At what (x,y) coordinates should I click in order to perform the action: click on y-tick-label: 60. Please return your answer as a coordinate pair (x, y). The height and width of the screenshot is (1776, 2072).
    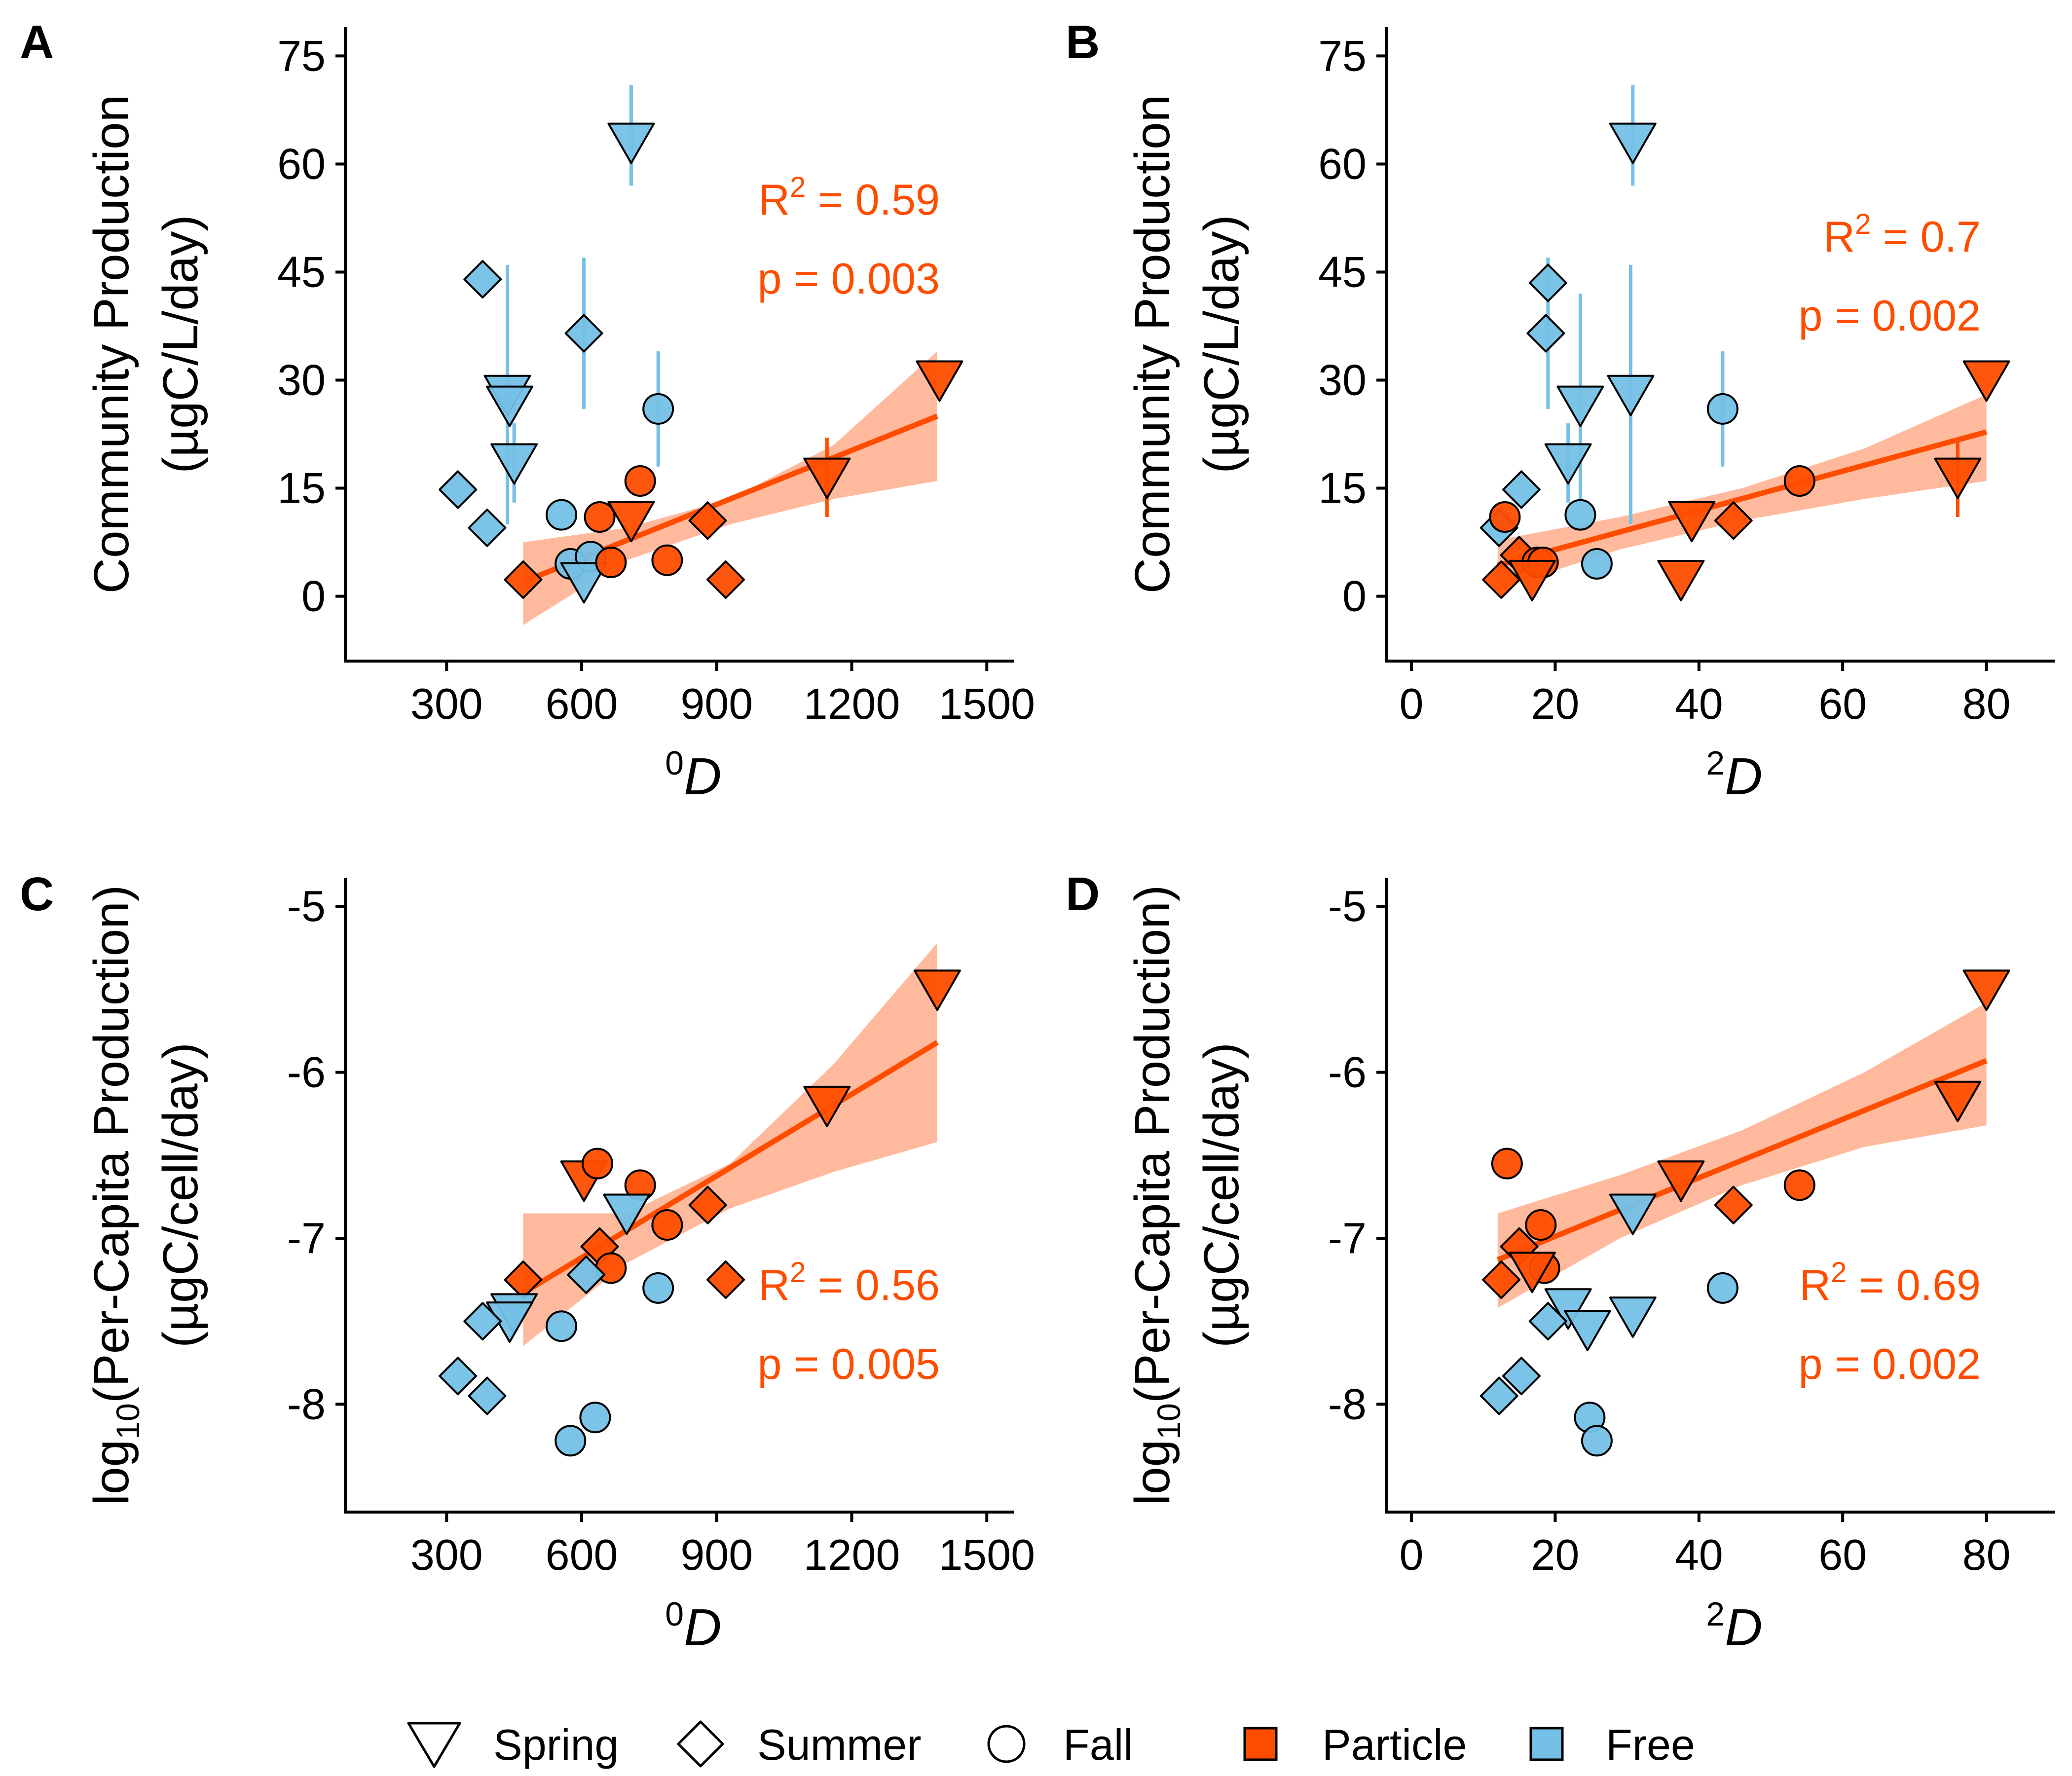
    Looking at the image, I should click on (301, 164).